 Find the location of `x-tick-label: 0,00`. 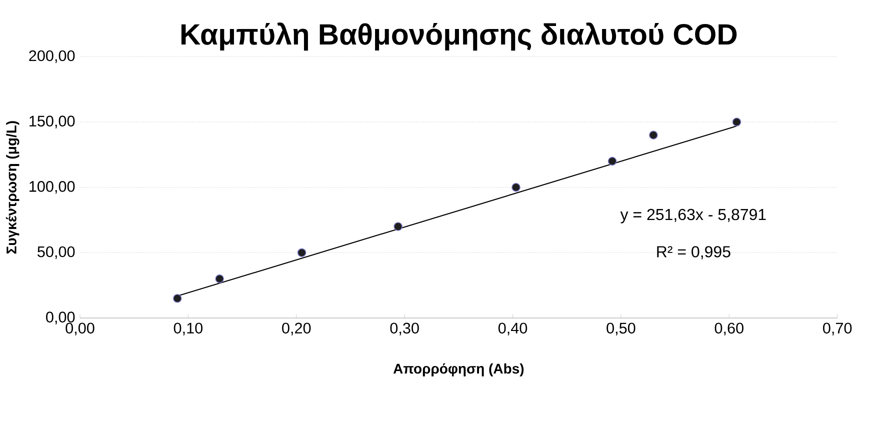

x-tick-label: 0,00 is located at coordinates (80, 329).